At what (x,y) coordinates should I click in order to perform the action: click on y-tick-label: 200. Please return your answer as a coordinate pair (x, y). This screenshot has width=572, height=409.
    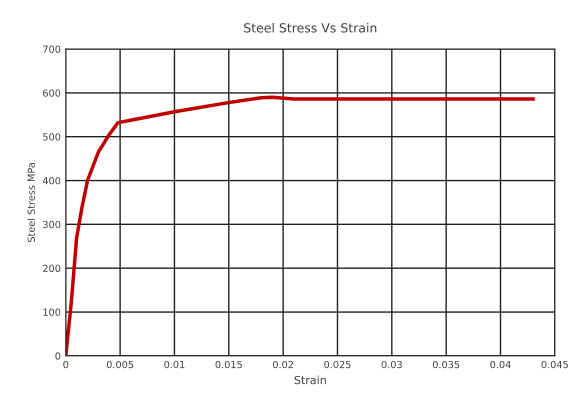
    Looking at the image, I should click on (51, 268).